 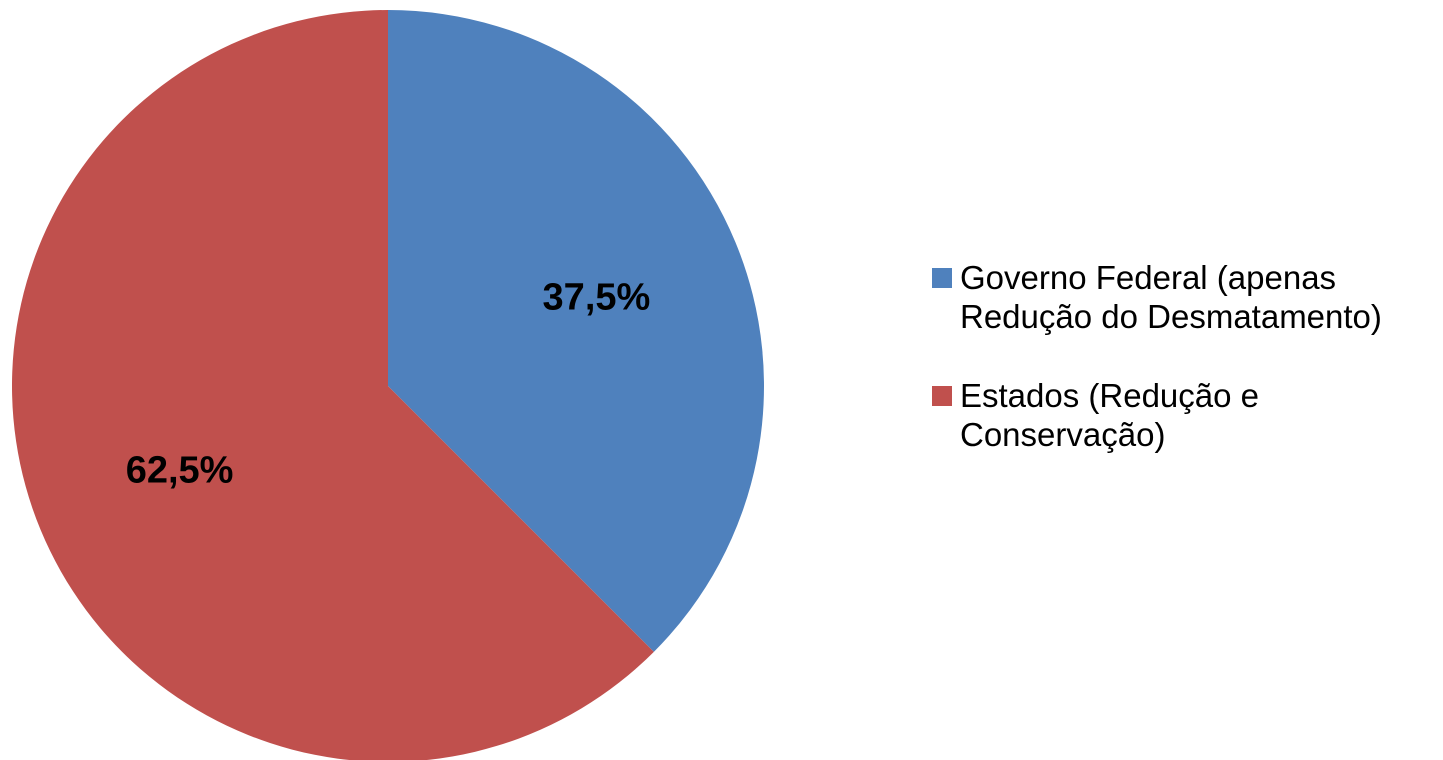 What do you see at coordinates (180, 470) in the screenshot?
I see `pie-data-label-estados: 62,5%` at bounding box center [180, 470].